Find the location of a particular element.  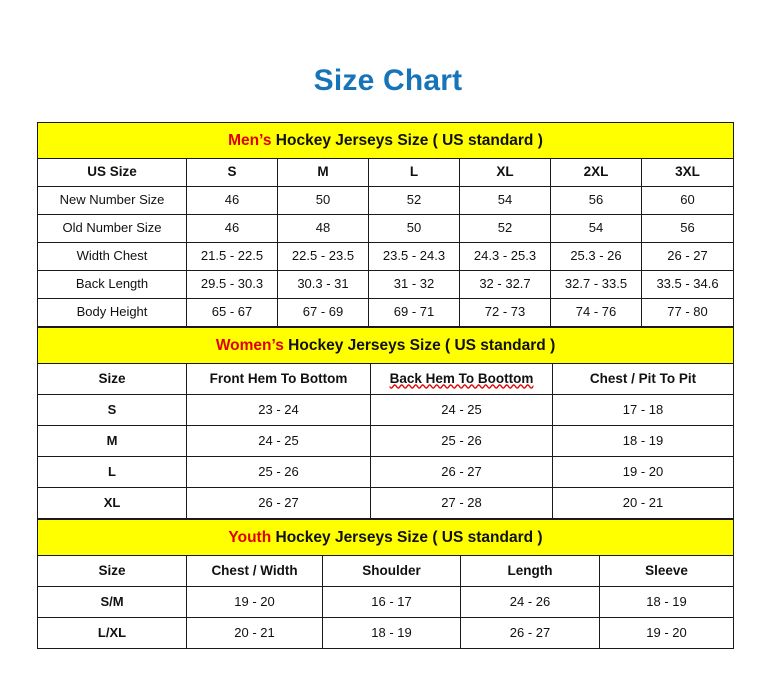

womens-cell-2-0: 25 - 26 is located at coordinates (278, 472).